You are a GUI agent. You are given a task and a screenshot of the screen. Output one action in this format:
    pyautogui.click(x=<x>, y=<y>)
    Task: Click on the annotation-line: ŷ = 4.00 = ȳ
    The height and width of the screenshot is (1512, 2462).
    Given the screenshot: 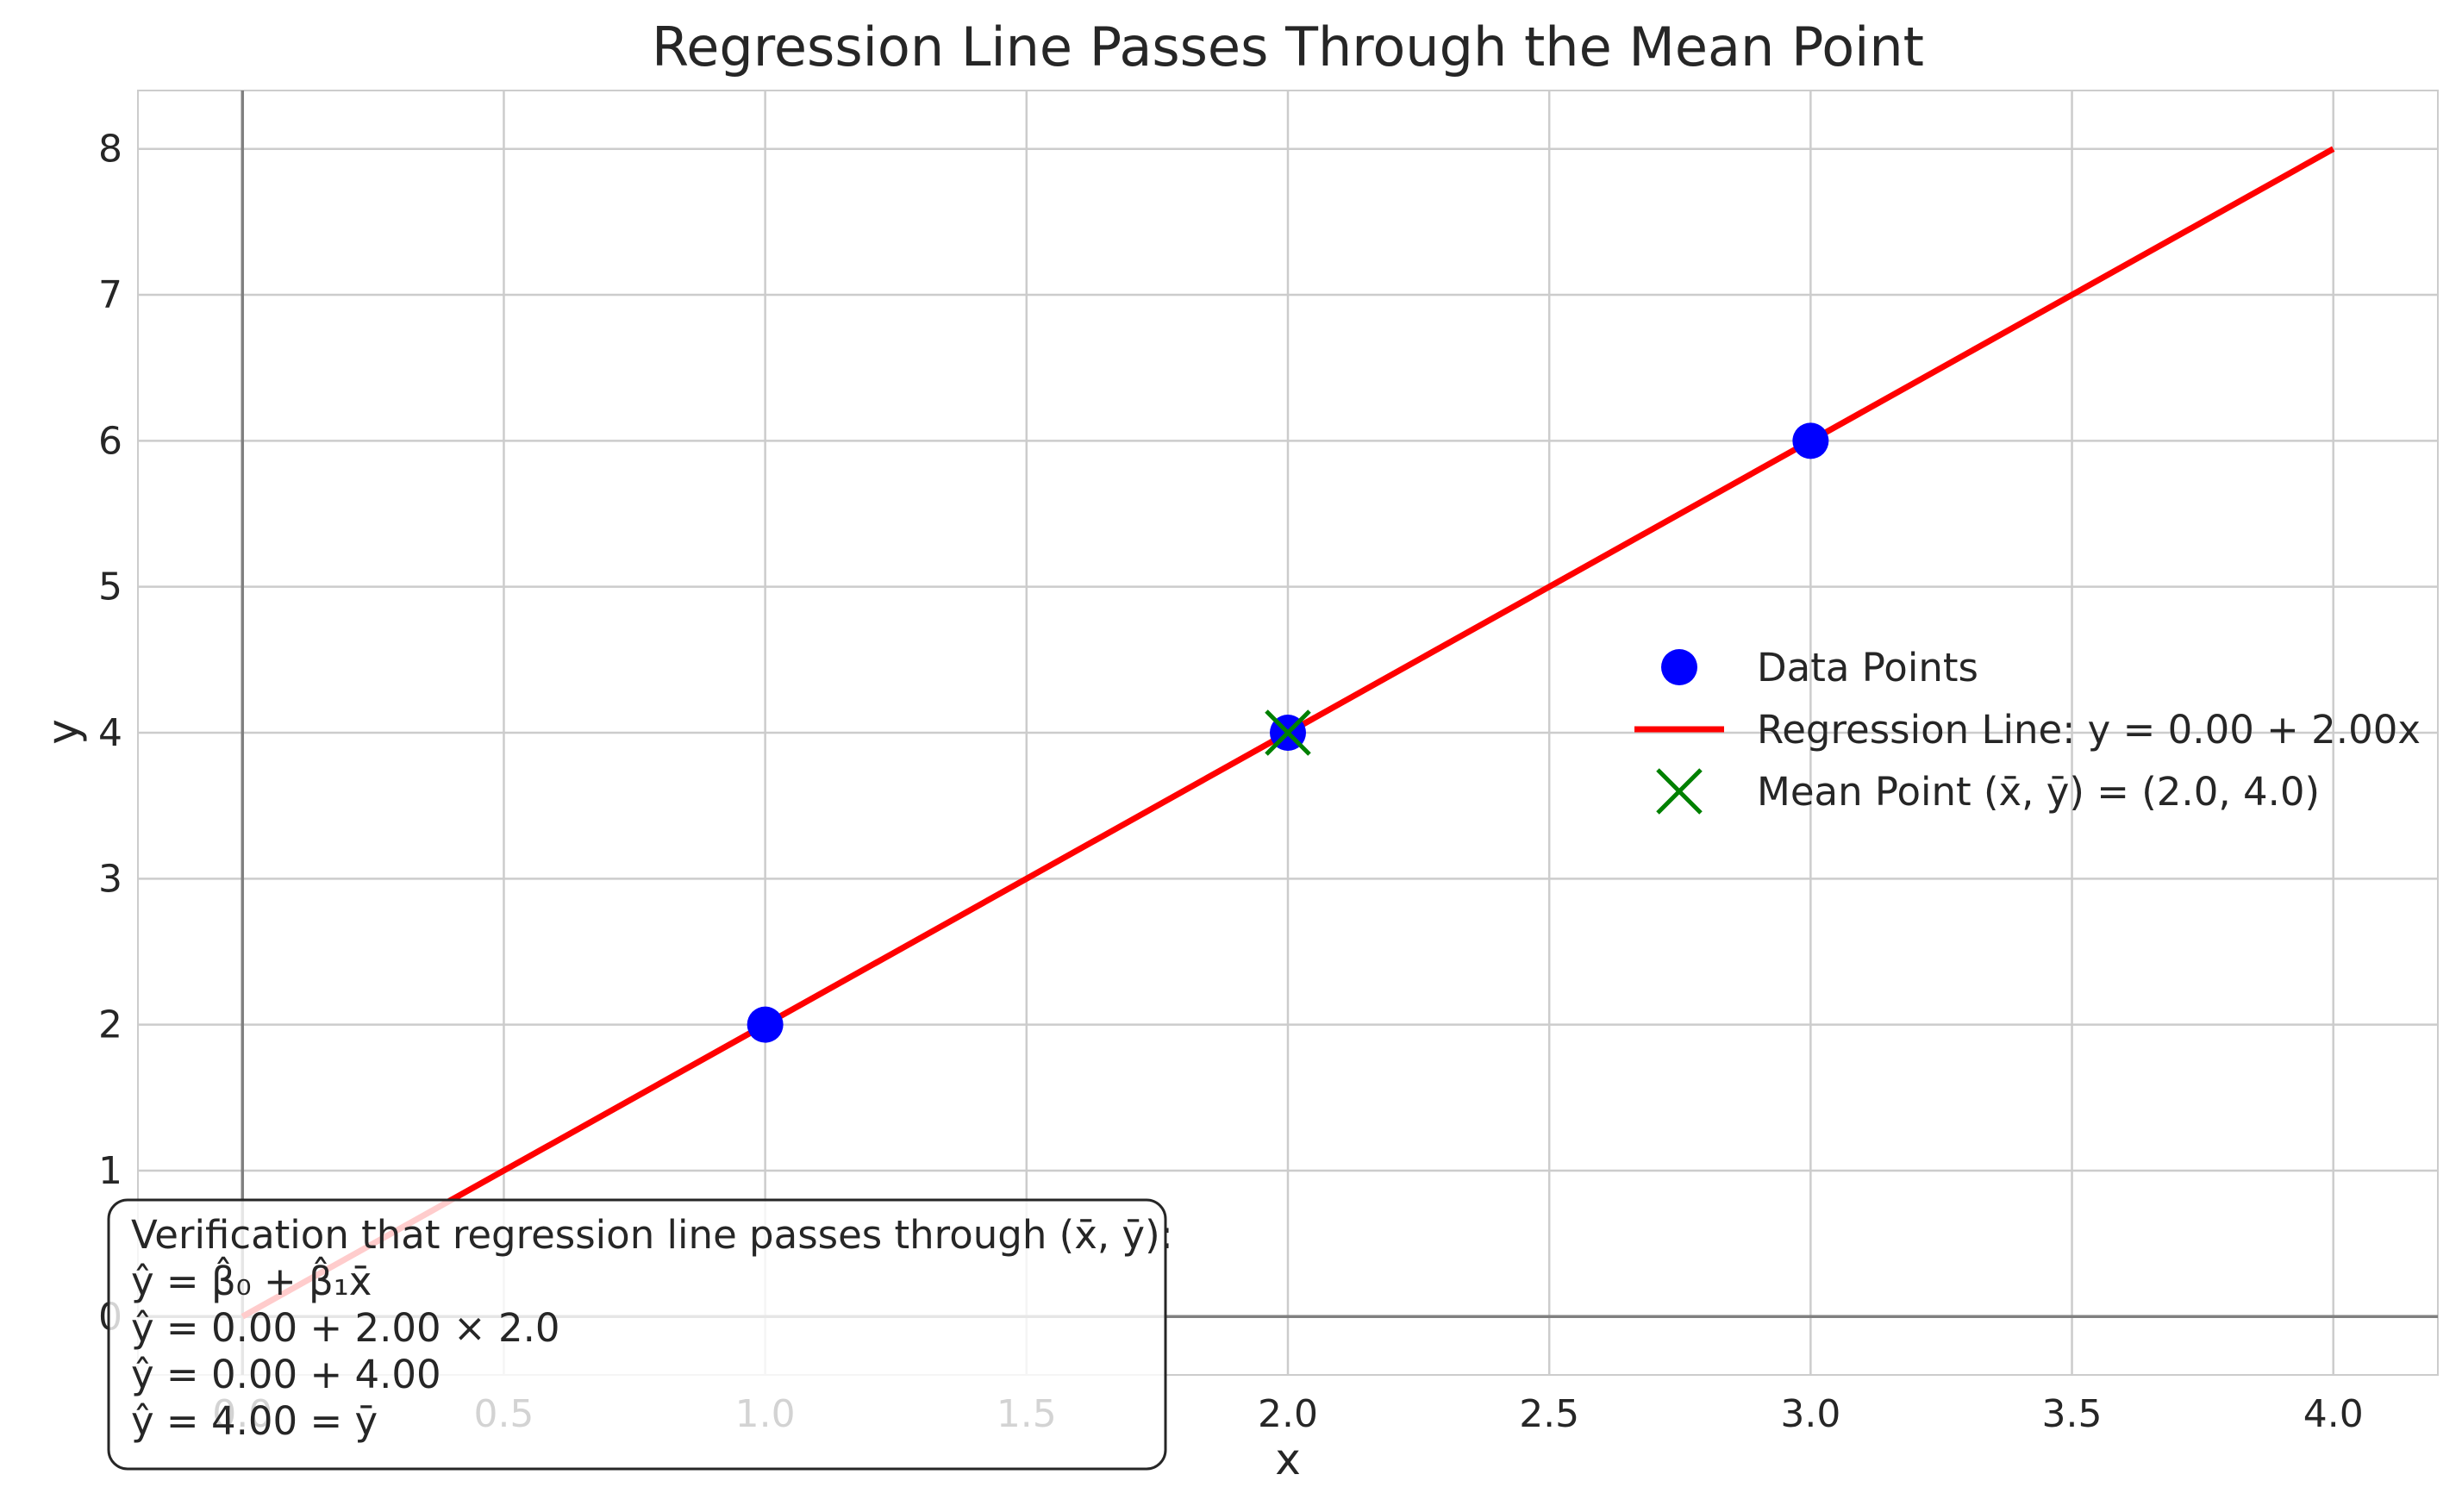 What is the action you would take?
    pyautogui.click(x=254, y=1421)
    